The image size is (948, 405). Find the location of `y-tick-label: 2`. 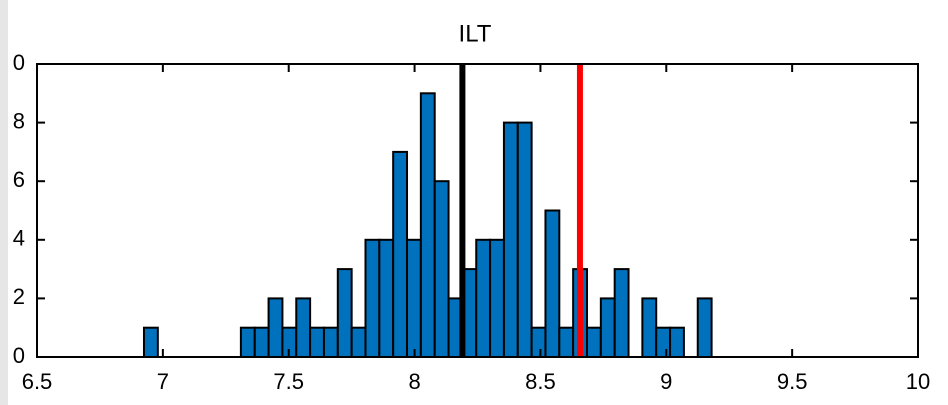

y-tick-label: 2 is located at coordinates (19, 296).